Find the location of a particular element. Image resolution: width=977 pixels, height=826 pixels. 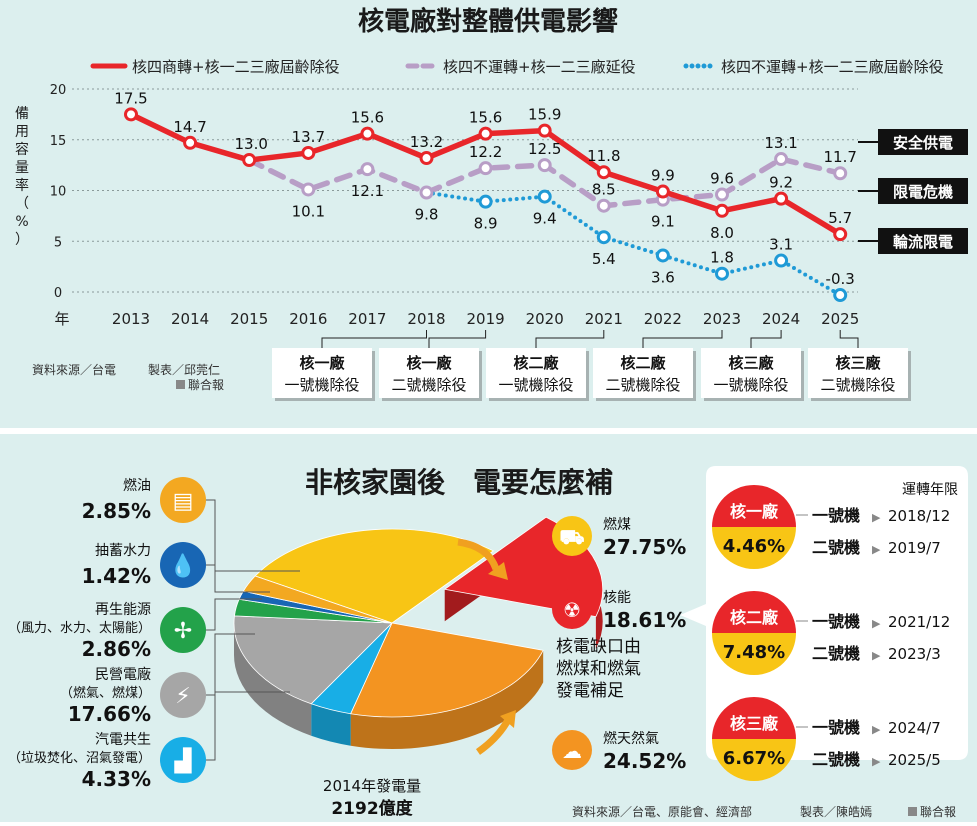

unit-date: 2025/5 is located at coordinates (914, 760).